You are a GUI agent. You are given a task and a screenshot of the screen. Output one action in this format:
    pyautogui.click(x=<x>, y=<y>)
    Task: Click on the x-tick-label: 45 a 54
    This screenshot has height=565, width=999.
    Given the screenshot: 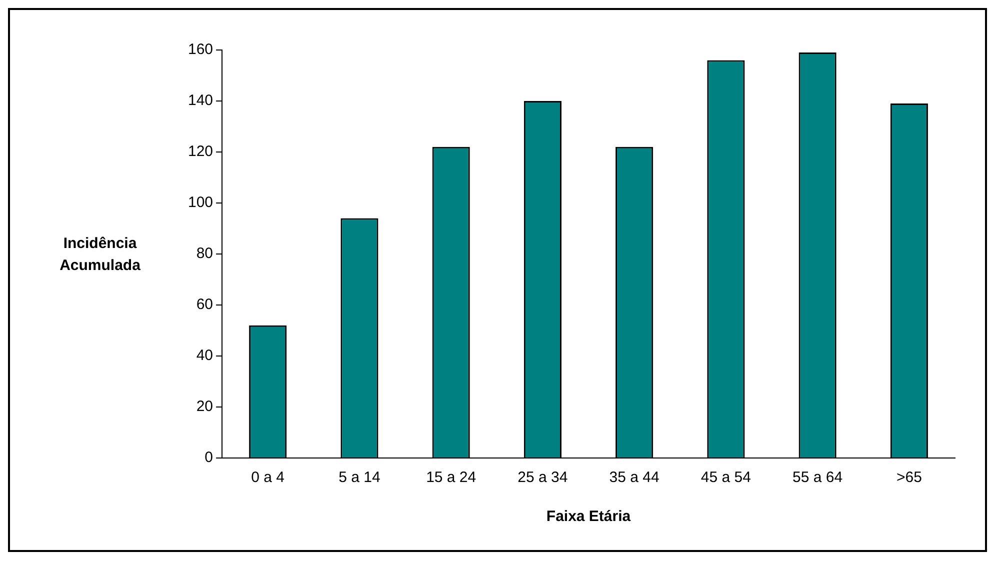 What is the action you would take?
    pyautogui.click(x=725, y=477)
    